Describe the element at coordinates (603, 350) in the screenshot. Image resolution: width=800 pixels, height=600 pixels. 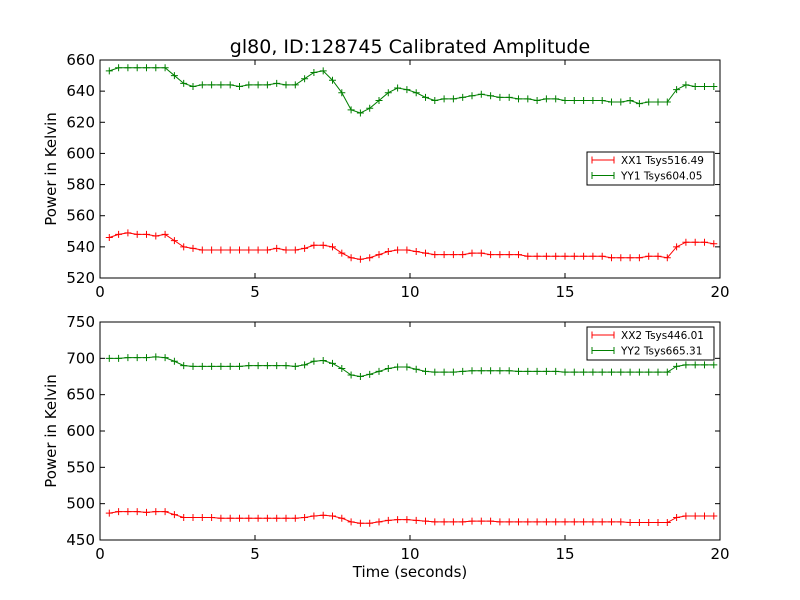
I see `legend-marker` at that location.